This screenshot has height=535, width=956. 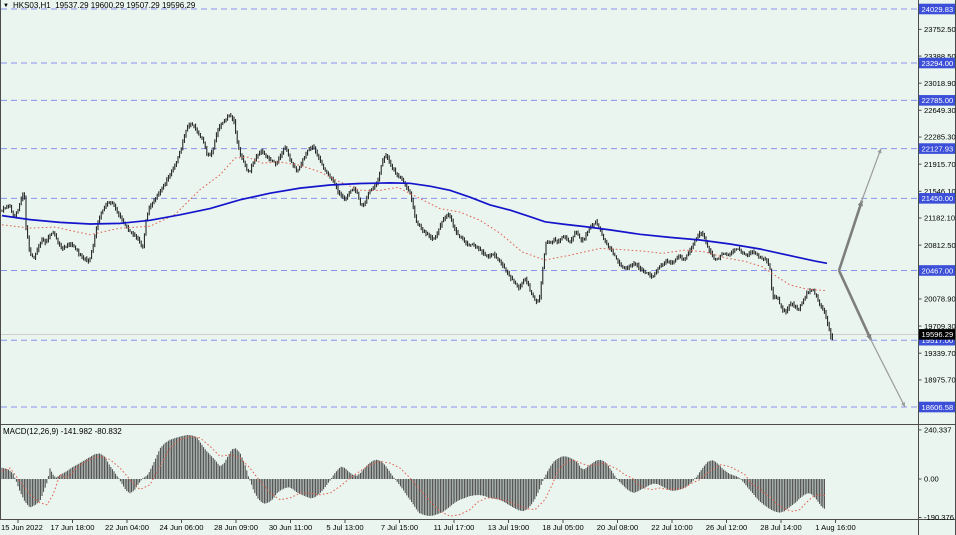 What do you see at coordinates (940, 380) in the screenshot?
I see `price-tick-label: 18975.70` at bounding box center [940, 380].